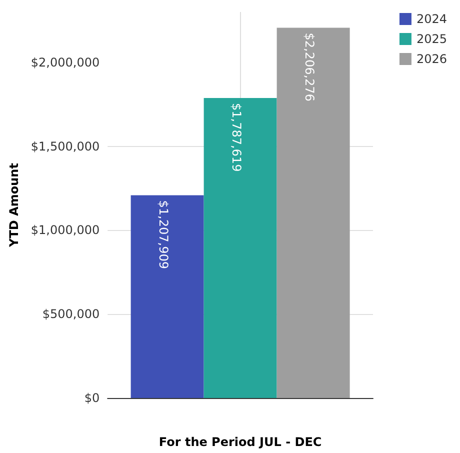  I want to click on x-axis-title: For the Period JUL - DEC, so click(240, 442).